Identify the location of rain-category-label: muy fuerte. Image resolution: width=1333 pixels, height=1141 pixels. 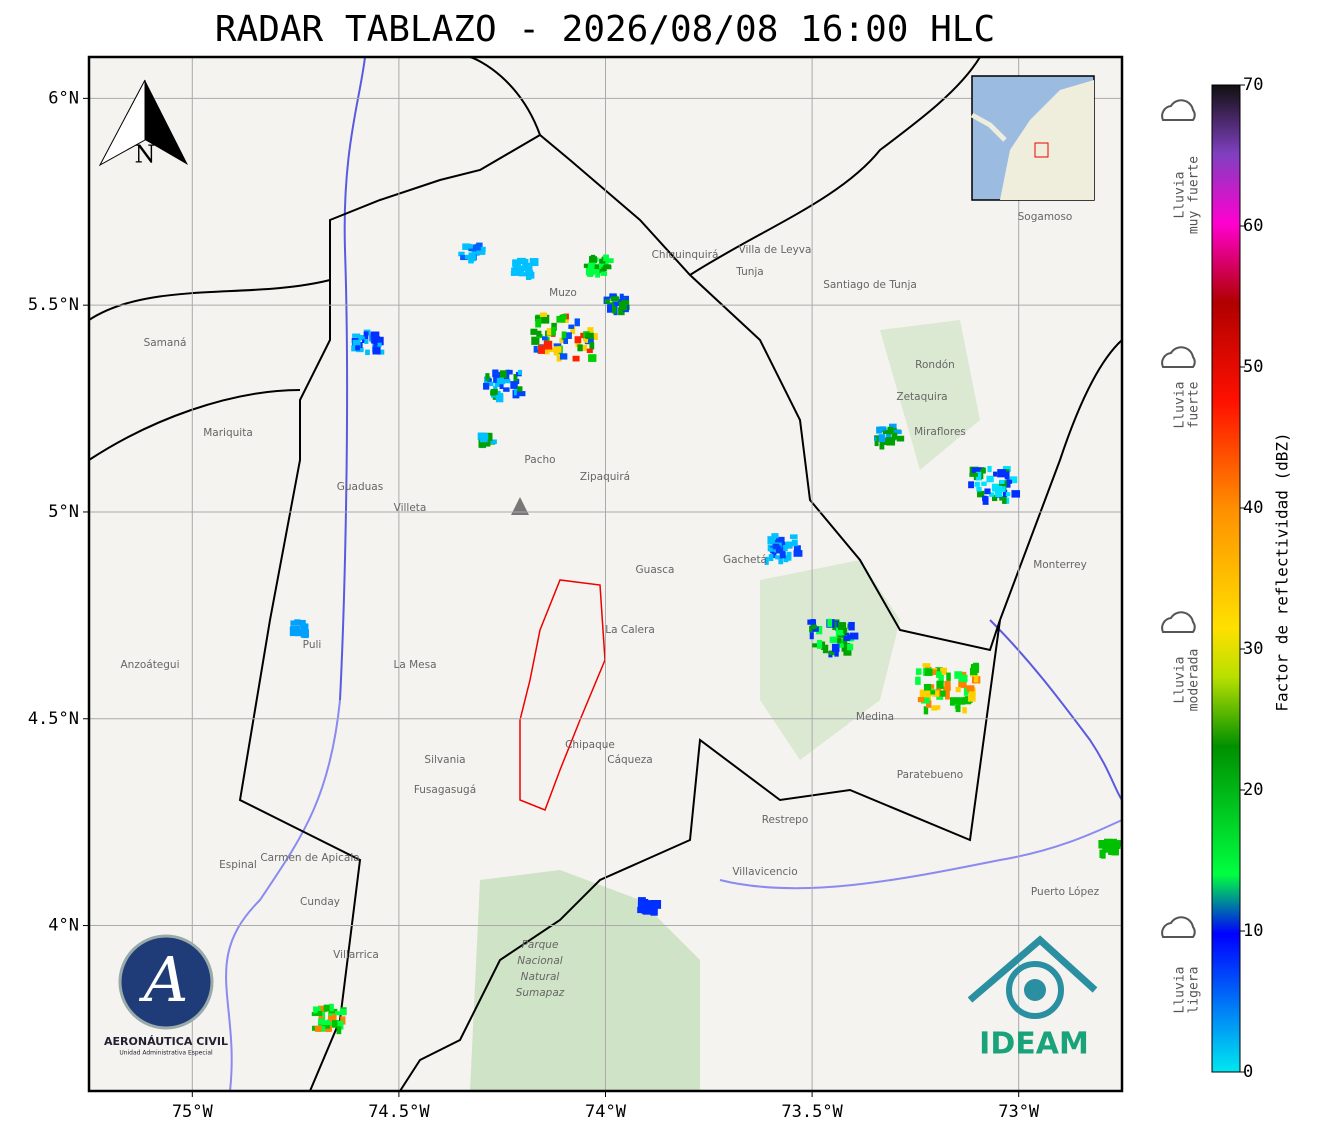
(1194, 195).